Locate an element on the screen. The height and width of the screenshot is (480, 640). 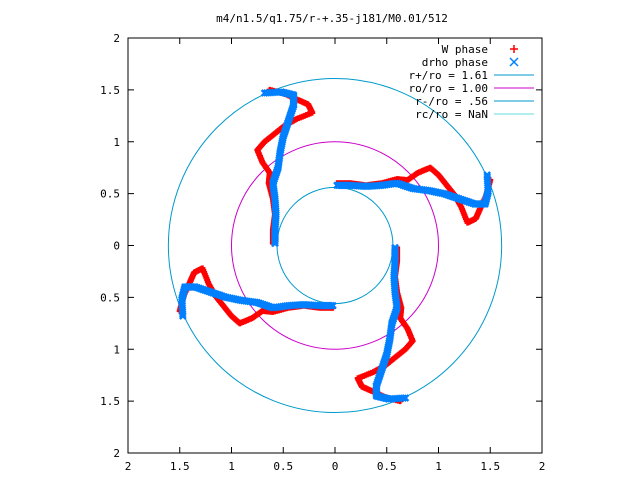
legend-label: r+/ro = 1.61 is located at coordinates (448, 75).